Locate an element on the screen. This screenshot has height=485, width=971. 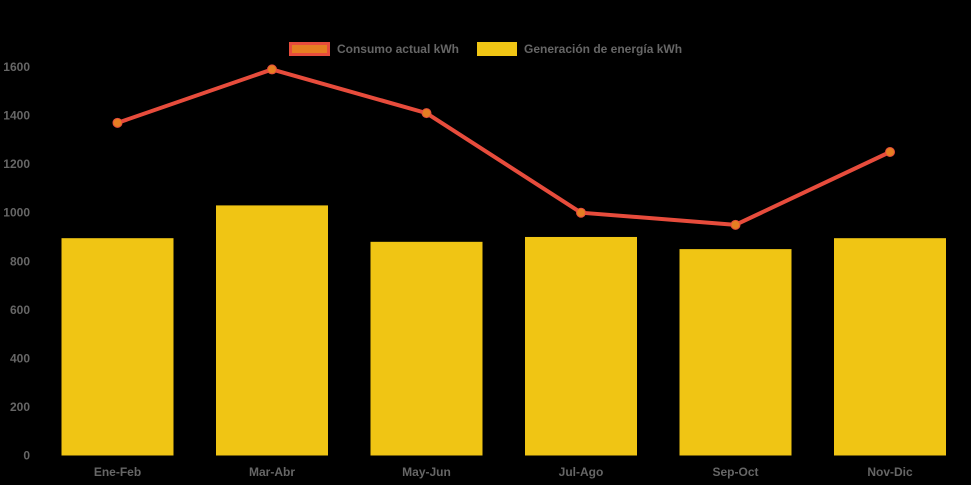
y-tick-label-400: 400 is located at coordinates (20, 358).